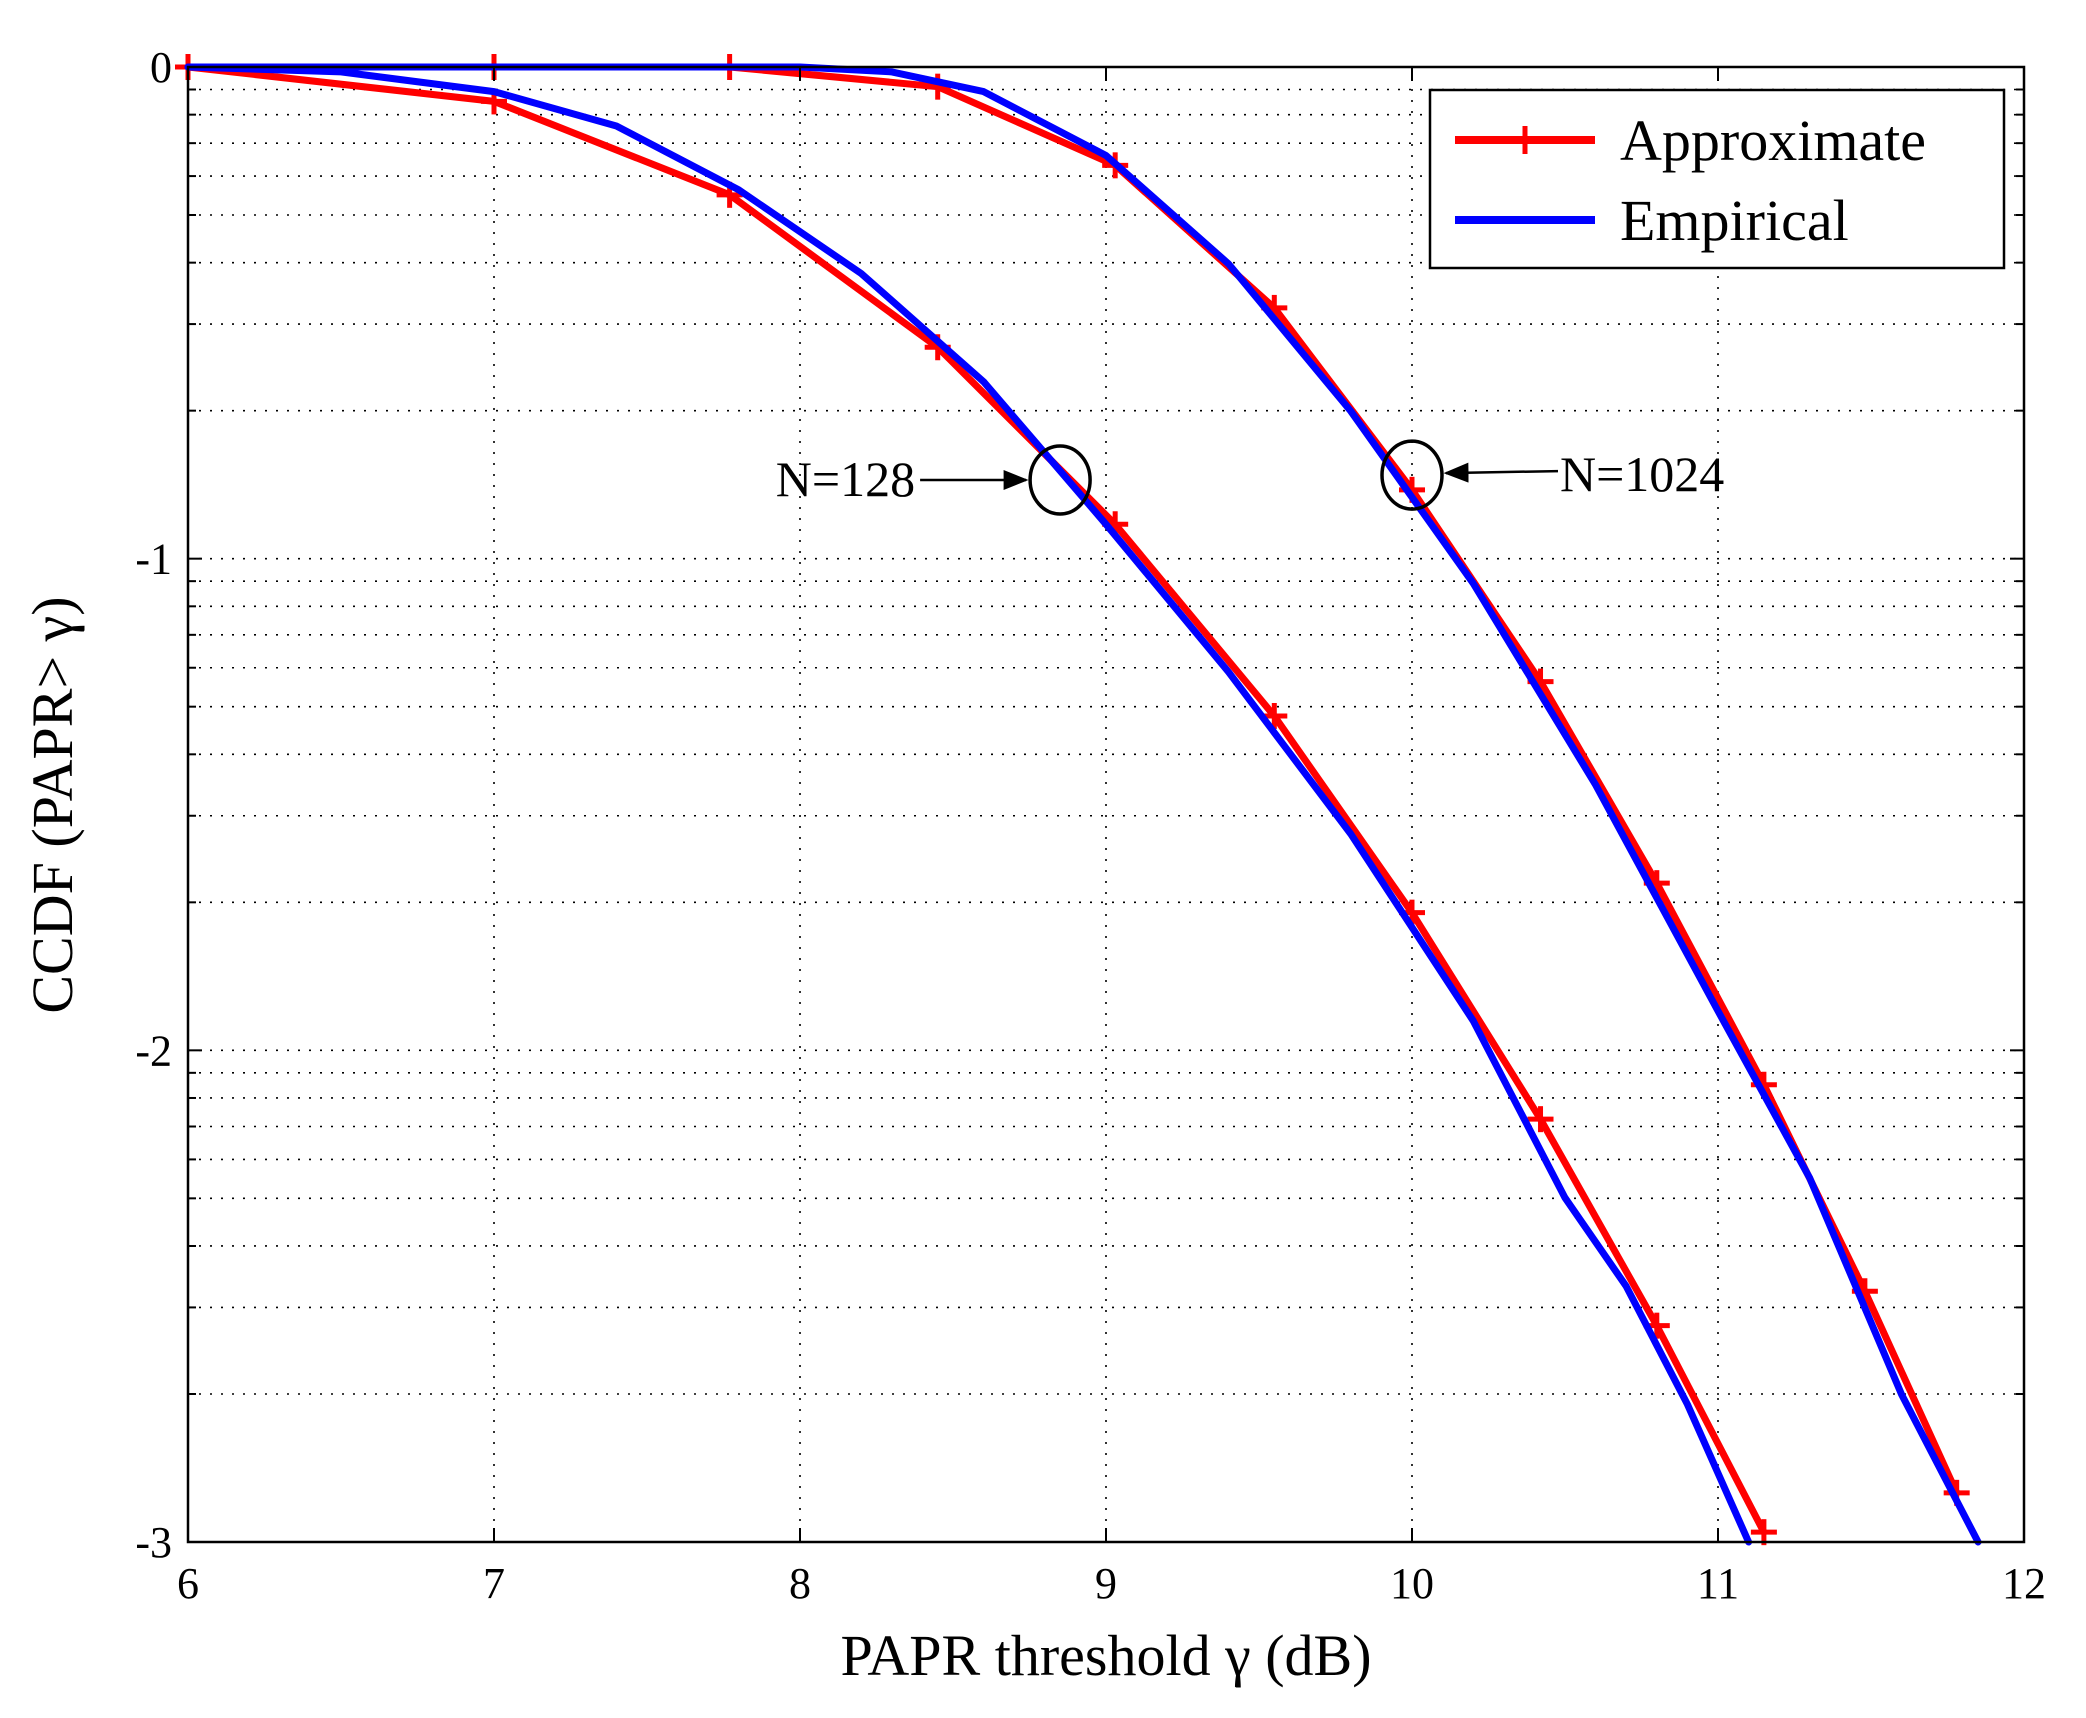 Image resolution: width=2086 pixels, height=1718 pixels. I want to click on legend: Approximate Empirical, so click(1717, 179).